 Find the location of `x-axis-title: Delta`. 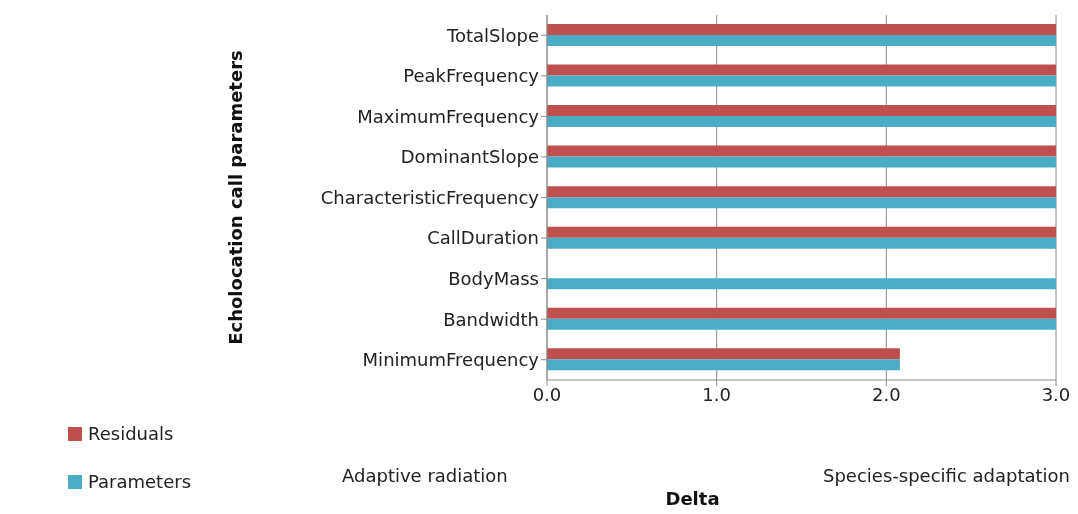

x-axis-title: Delta is located at coordinates (692, 498).